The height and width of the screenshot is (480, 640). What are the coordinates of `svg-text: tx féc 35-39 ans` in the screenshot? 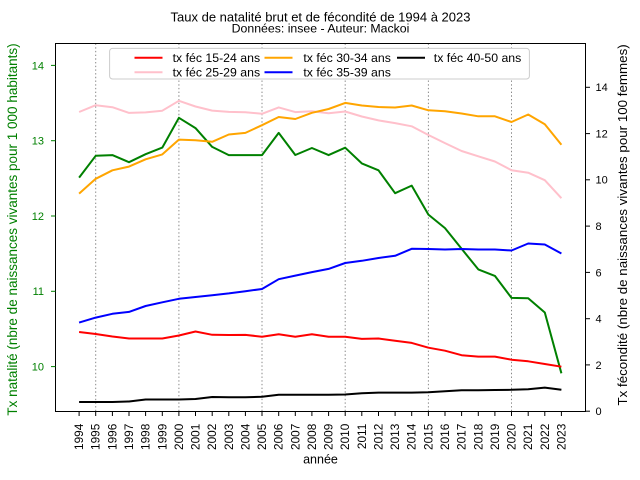 It's located at (347, 73).